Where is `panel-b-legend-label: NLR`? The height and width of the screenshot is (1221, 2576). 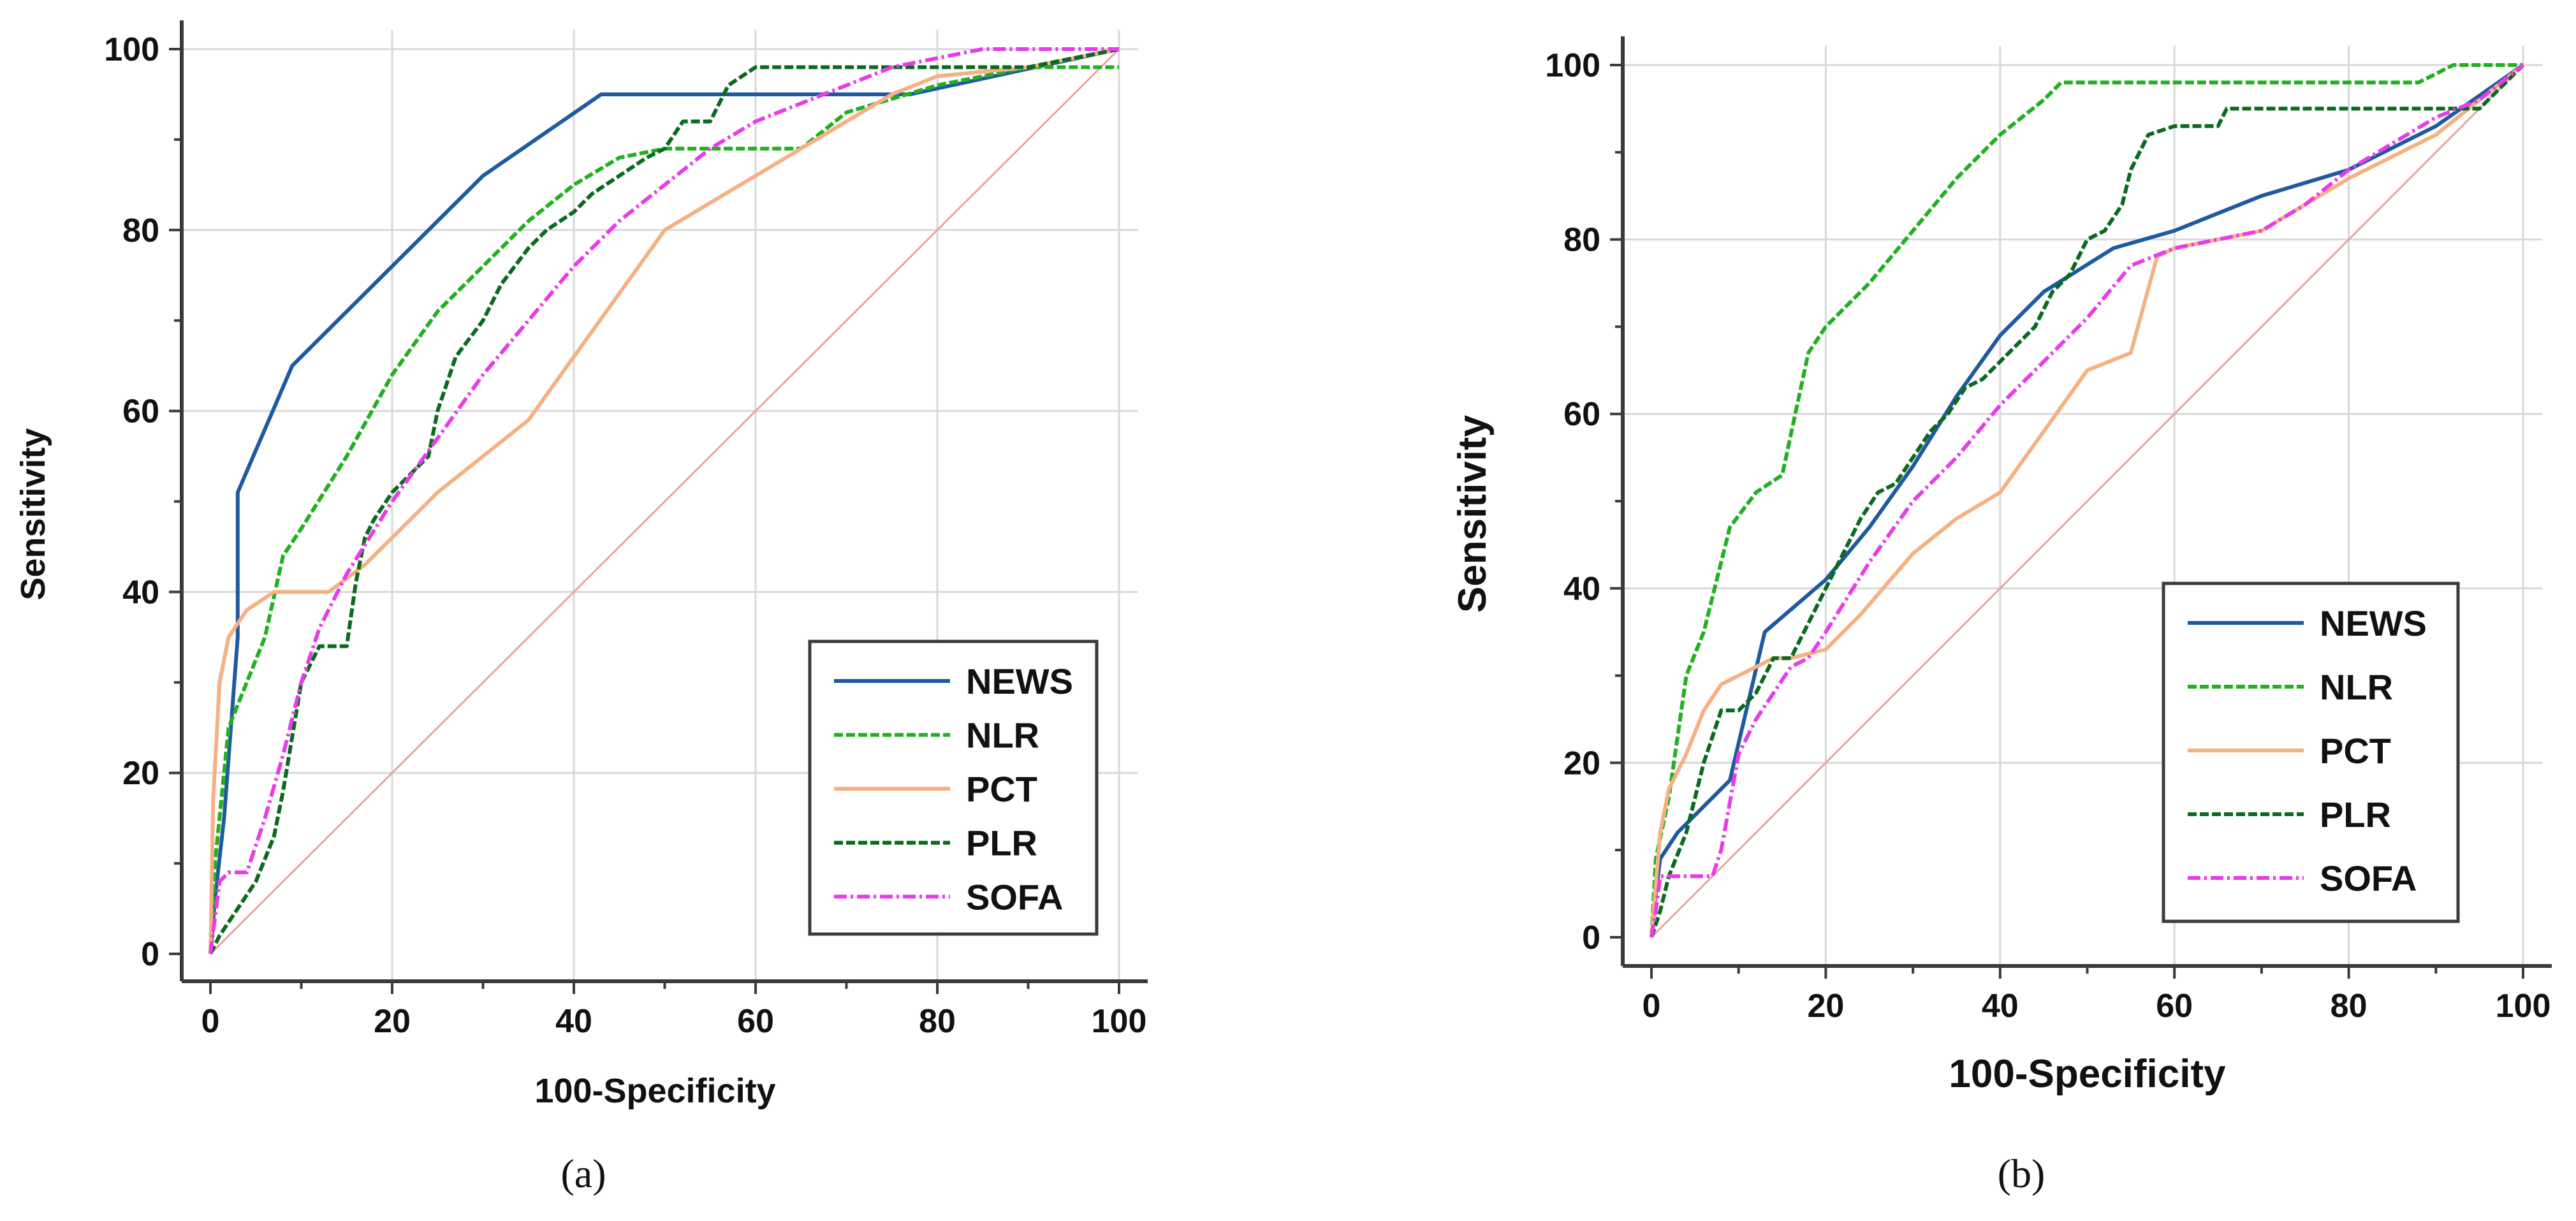 panel-b-legend-label: NLR is located at coordinates (2356, 687).